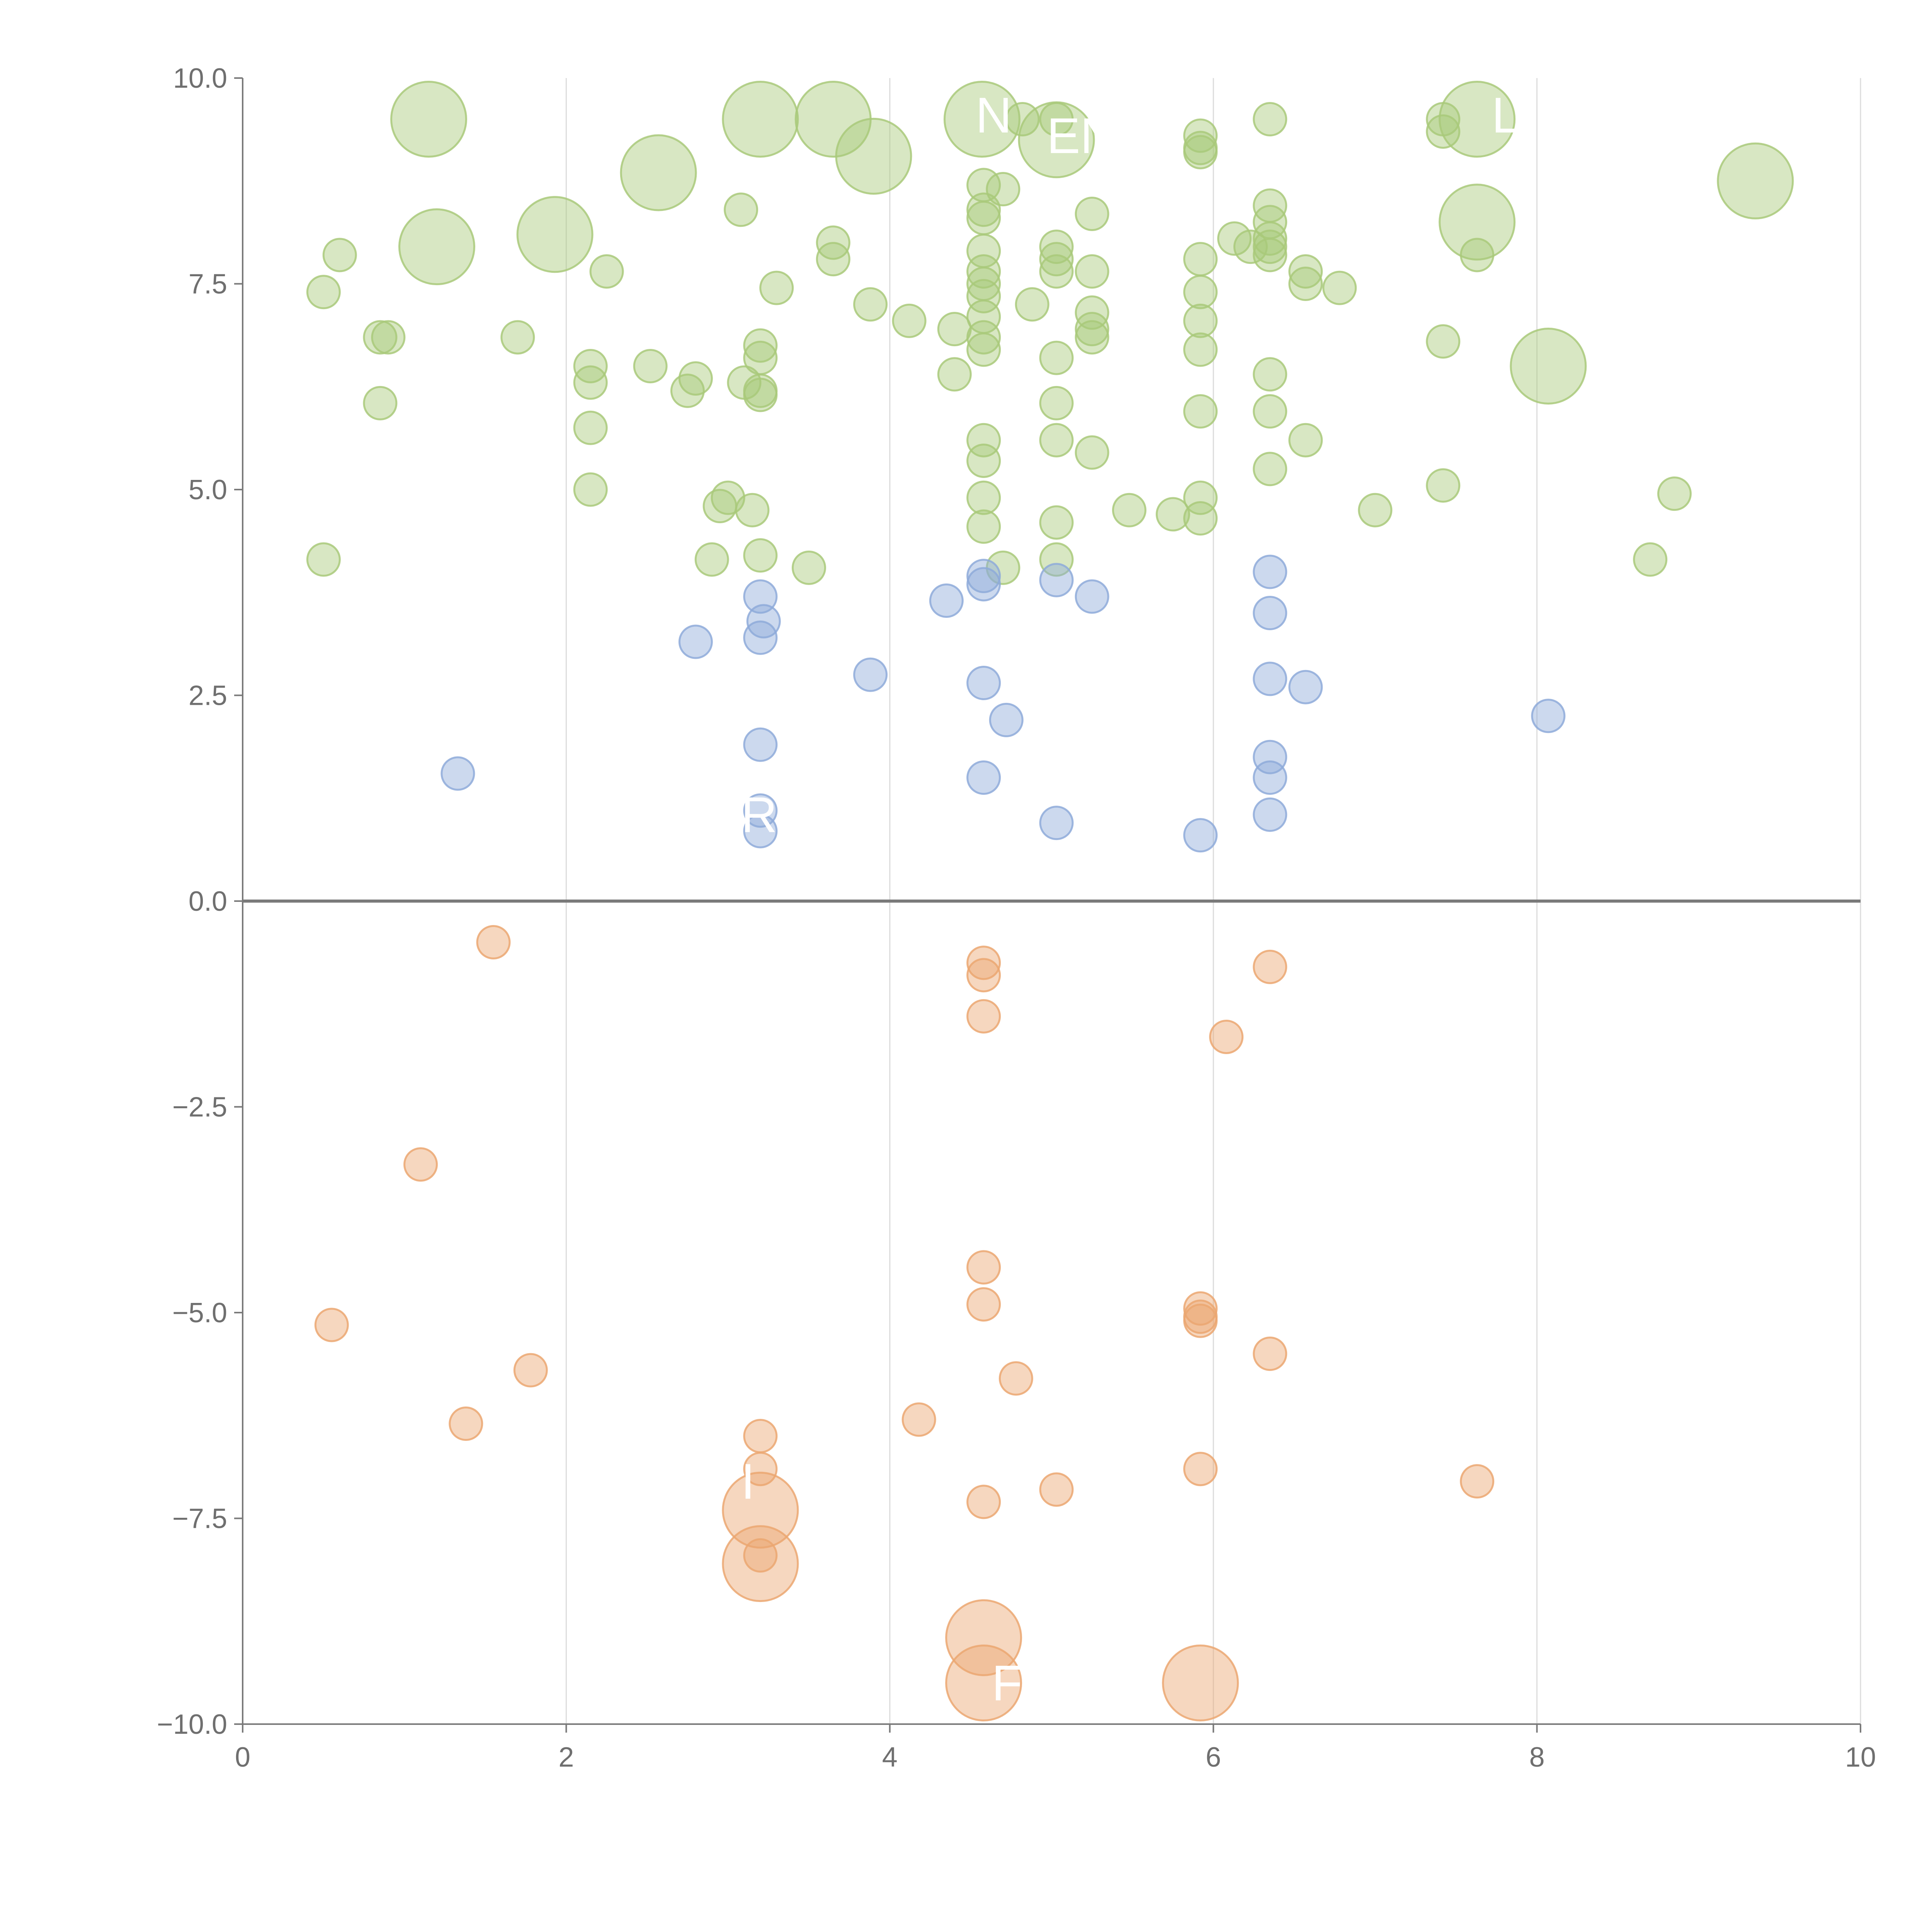  What do you see at coordinates (243, 1757) in the screenshot?
I see `x-tick-label: 0` at bounding box center [243, 1757].